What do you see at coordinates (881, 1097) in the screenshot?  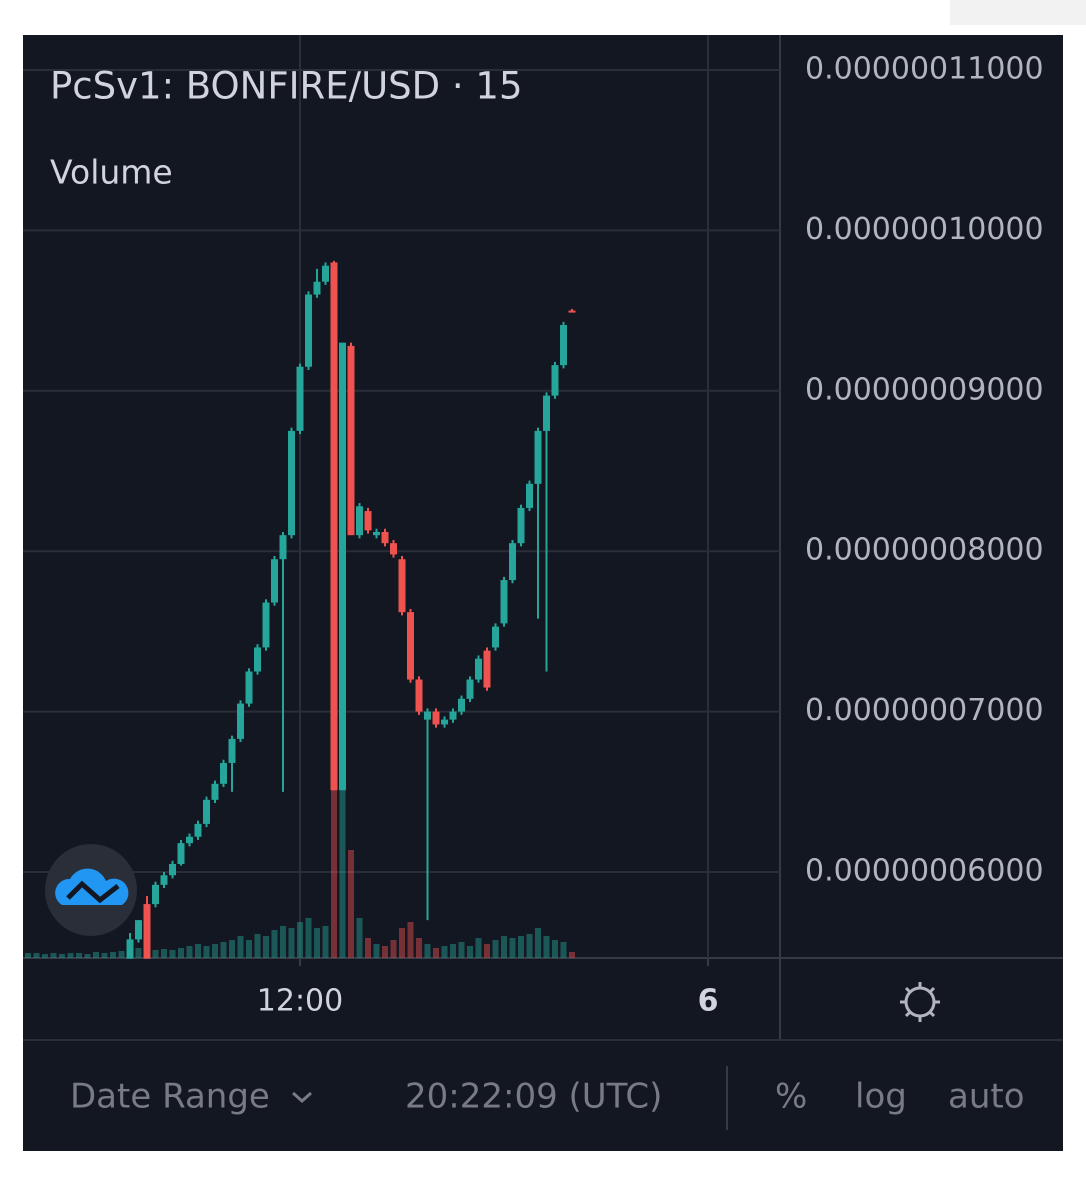 I see `log-button: log` at bounding box center [881, 1097].